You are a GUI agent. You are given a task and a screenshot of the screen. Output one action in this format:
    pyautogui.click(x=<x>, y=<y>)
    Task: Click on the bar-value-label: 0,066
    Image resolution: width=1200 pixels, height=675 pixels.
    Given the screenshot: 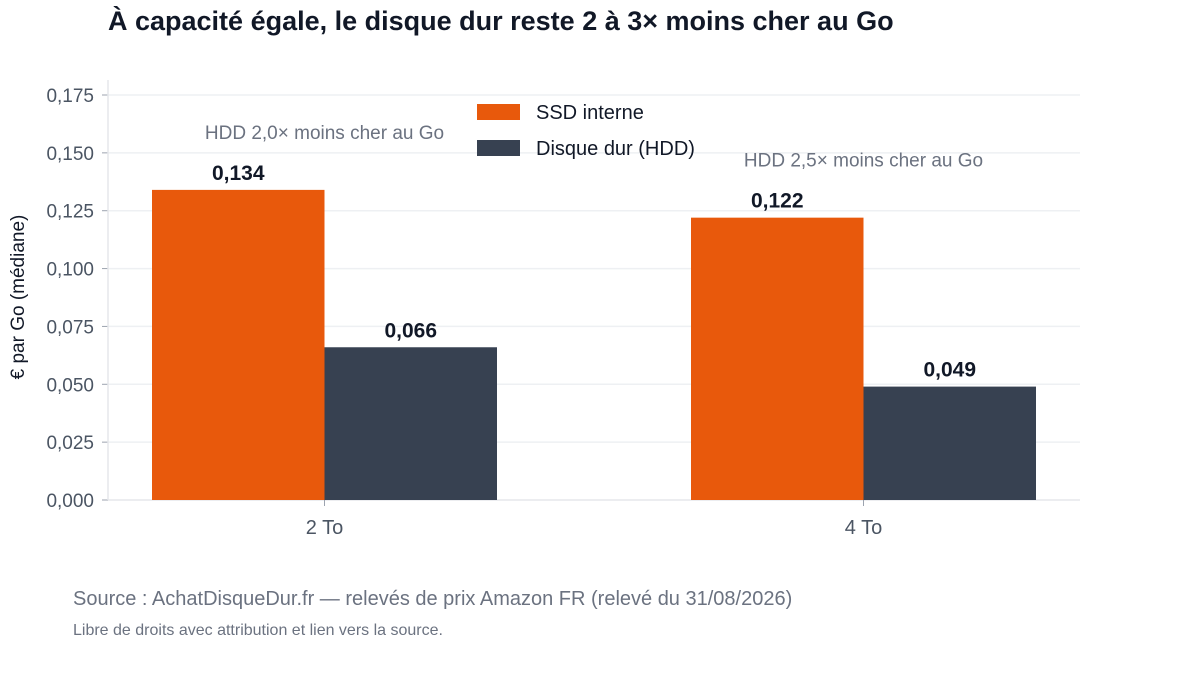 What is the action you would take?
    pyautogui.click(x=410, y=330)
    